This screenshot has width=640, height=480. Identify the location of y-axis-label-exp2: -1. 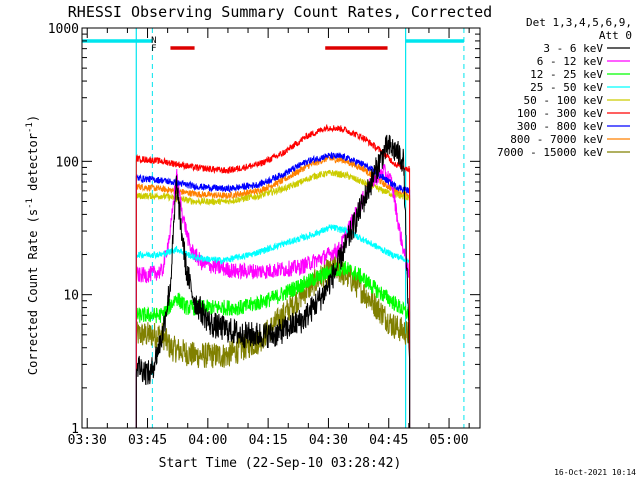
(30, 127).